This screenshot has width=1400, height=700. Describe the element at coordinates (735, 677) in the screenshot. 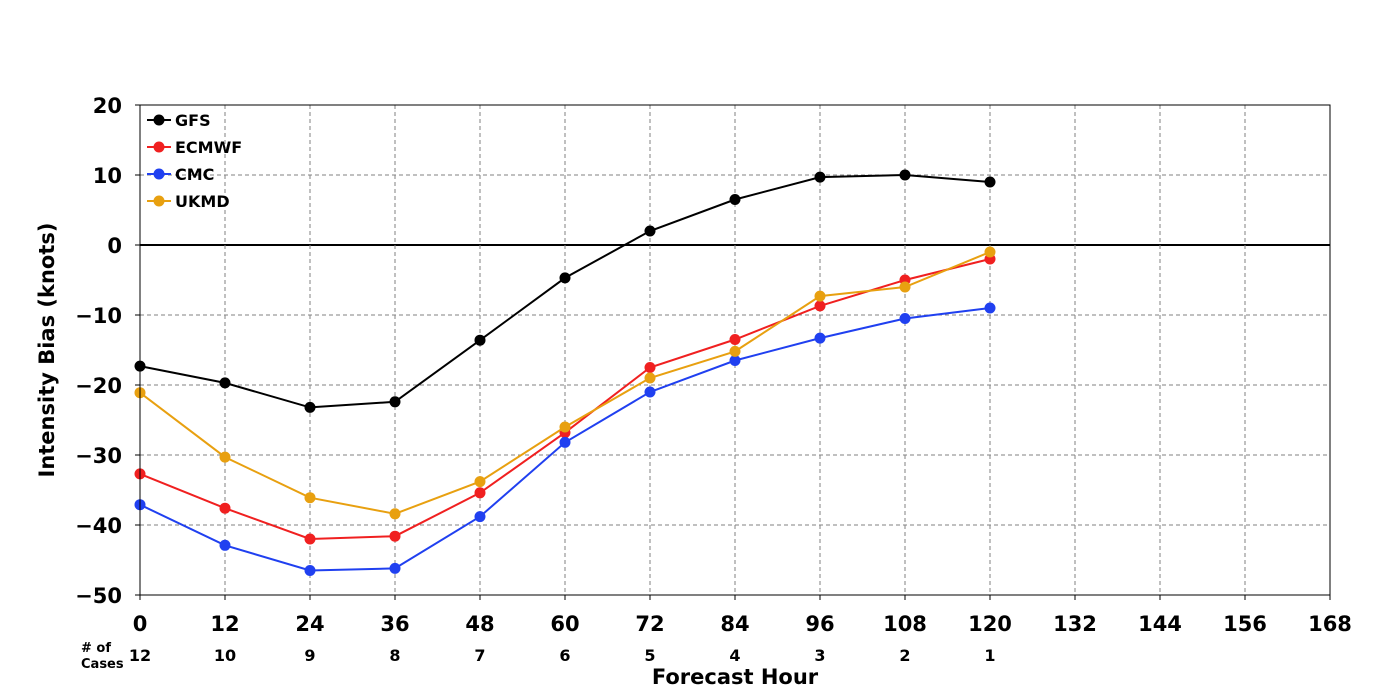

I see `x-axis-title: Forecast Hour` at that location.